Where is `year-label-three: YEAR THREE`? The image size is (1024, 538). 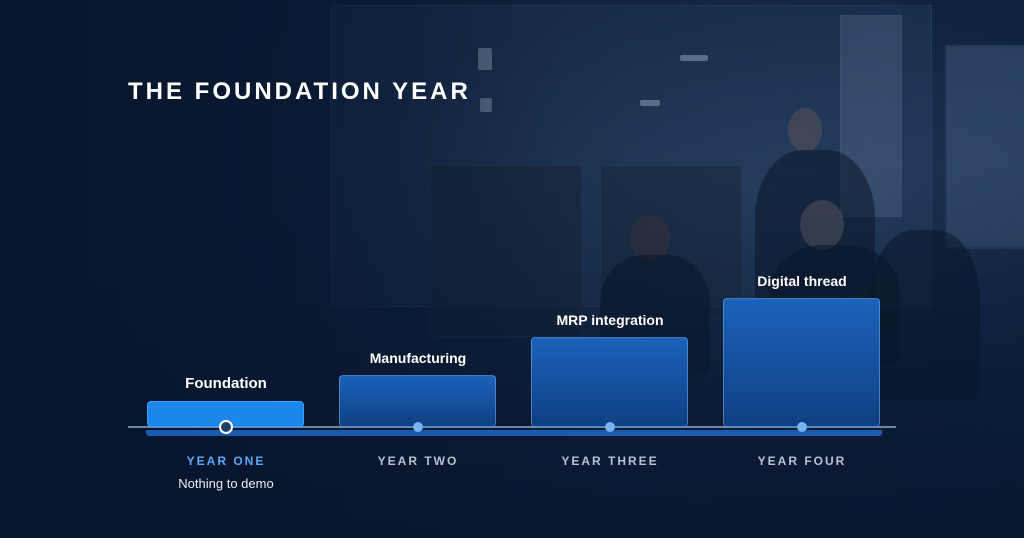
year-label-three: YEAR THREE is located at coordinates (610, 461).